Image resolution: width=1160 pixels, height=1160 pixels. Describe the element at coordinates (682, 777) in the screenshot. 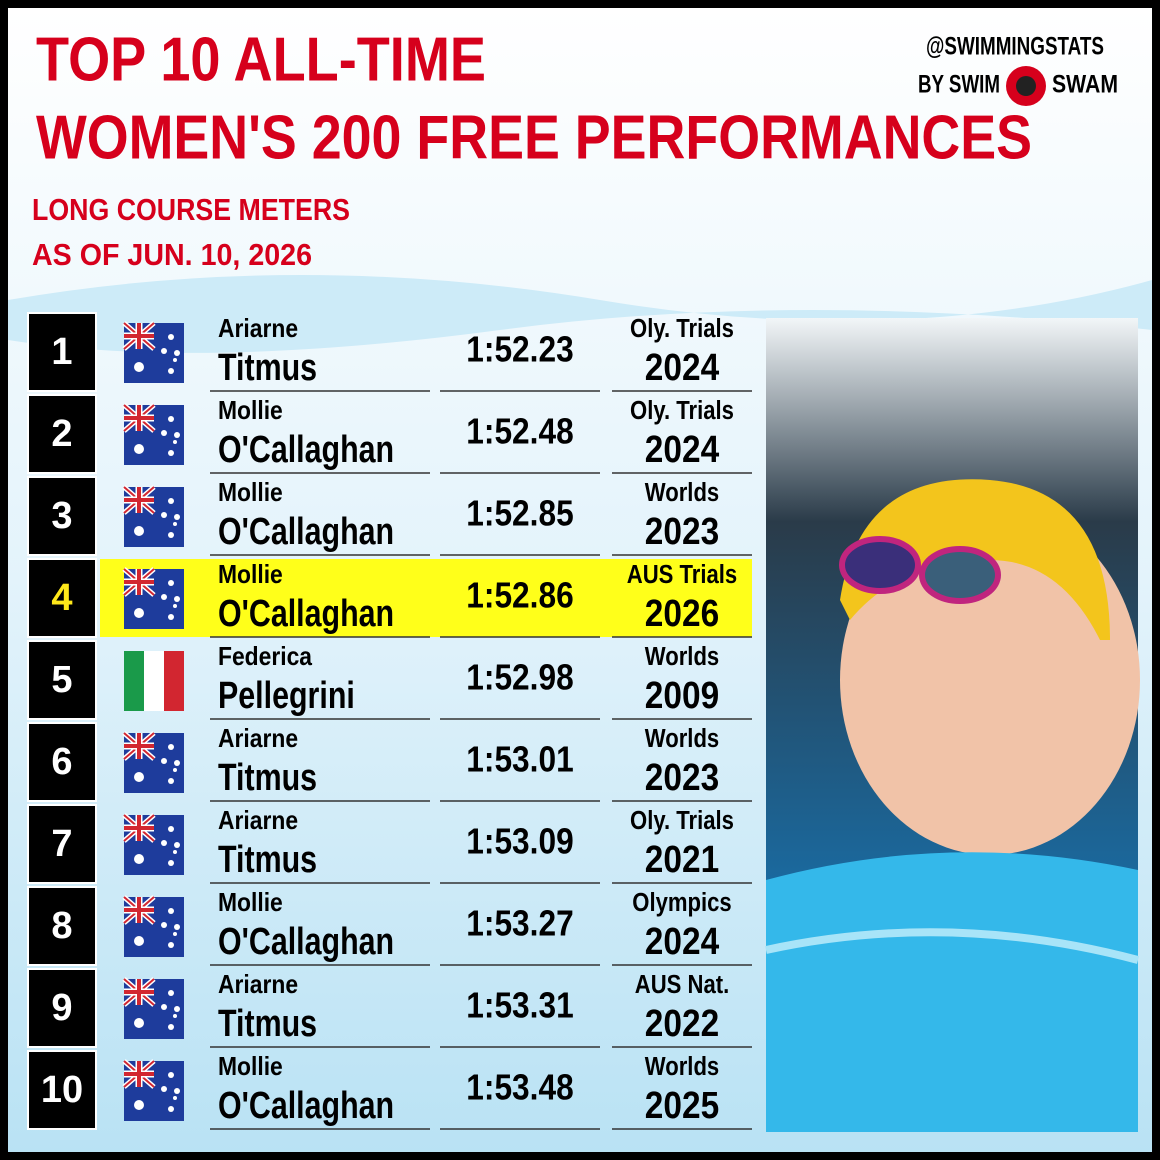

I see `year: 2023` at that location.